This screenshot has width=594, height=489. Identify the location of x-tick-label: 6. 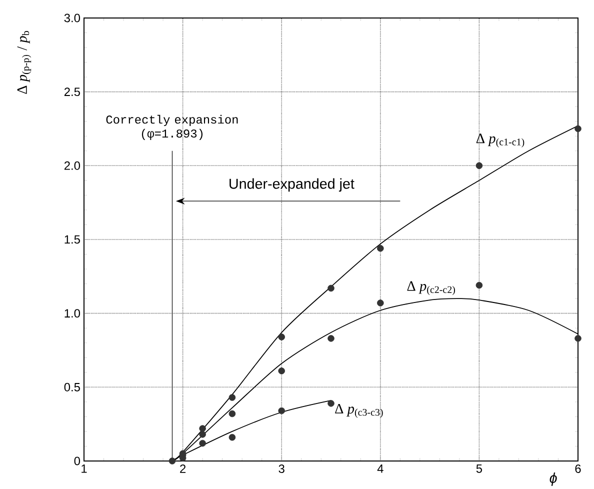
(578, 468).